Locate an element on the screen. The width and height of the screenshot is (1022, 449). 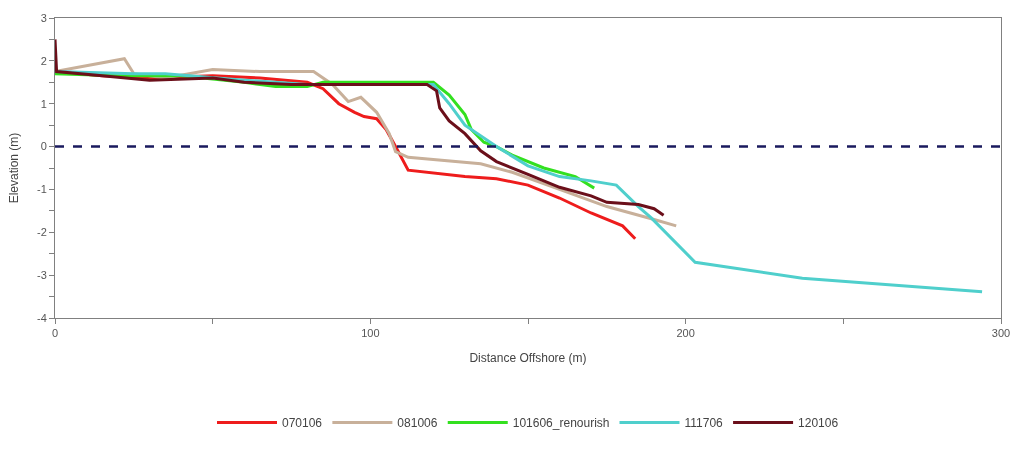
y-tick-label: 2 is located at coordinates (43, 60).